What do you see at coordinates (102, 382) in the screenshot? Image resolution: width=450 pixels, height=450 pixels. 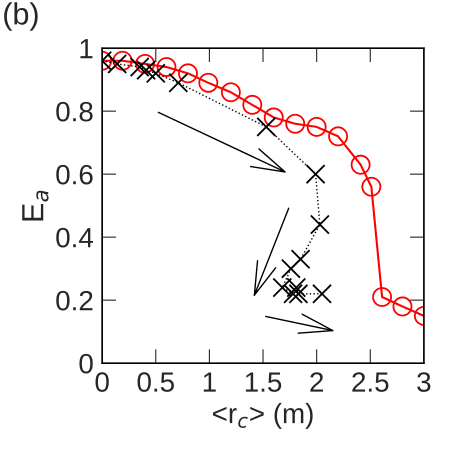 I see `x-tick-label: 0` at bounding box center [102, 382].